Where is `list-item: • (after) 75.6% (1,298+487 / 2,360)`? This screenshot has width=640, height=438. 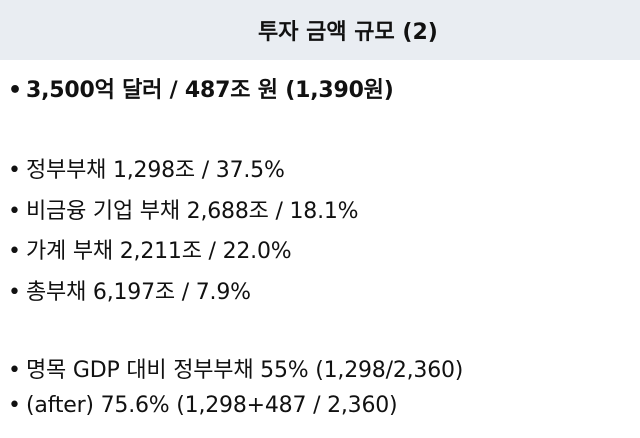
list-item: • (after) 75.6% (1,298+487 / 2,360) is located at coordinates (203, 405).